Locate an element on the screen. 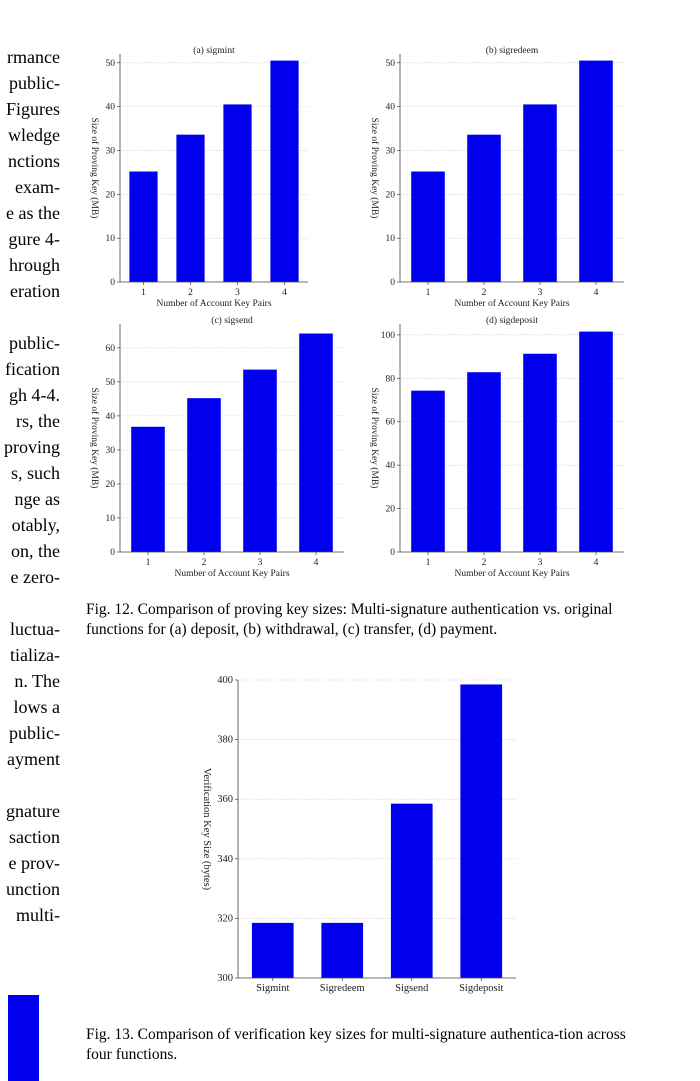 The height and width of the screenshot is (1081, 700). left-column-line: nge as is located at coordinates (37, 499).